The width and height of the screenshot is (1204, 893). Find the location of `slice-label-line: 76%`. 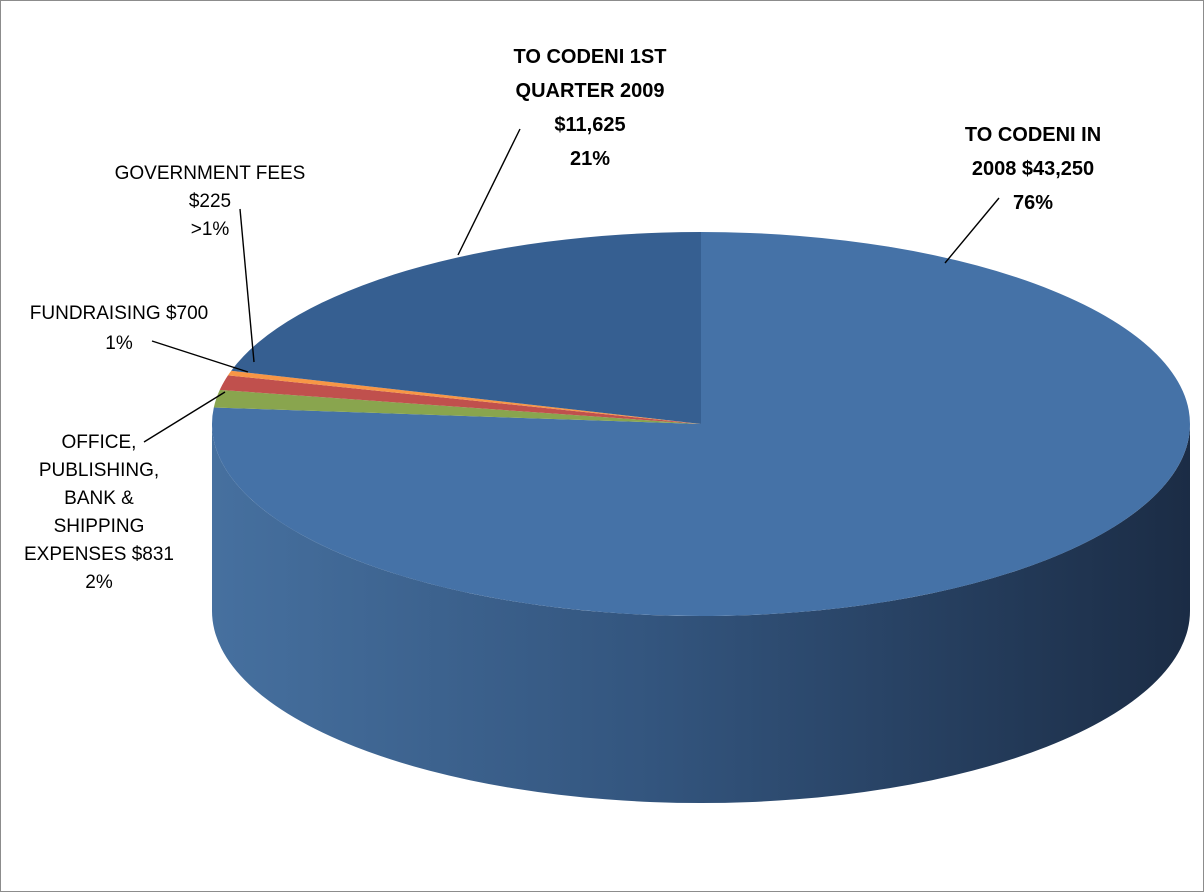

slice-label-line: 76% is located at coordinates (1033, 203).